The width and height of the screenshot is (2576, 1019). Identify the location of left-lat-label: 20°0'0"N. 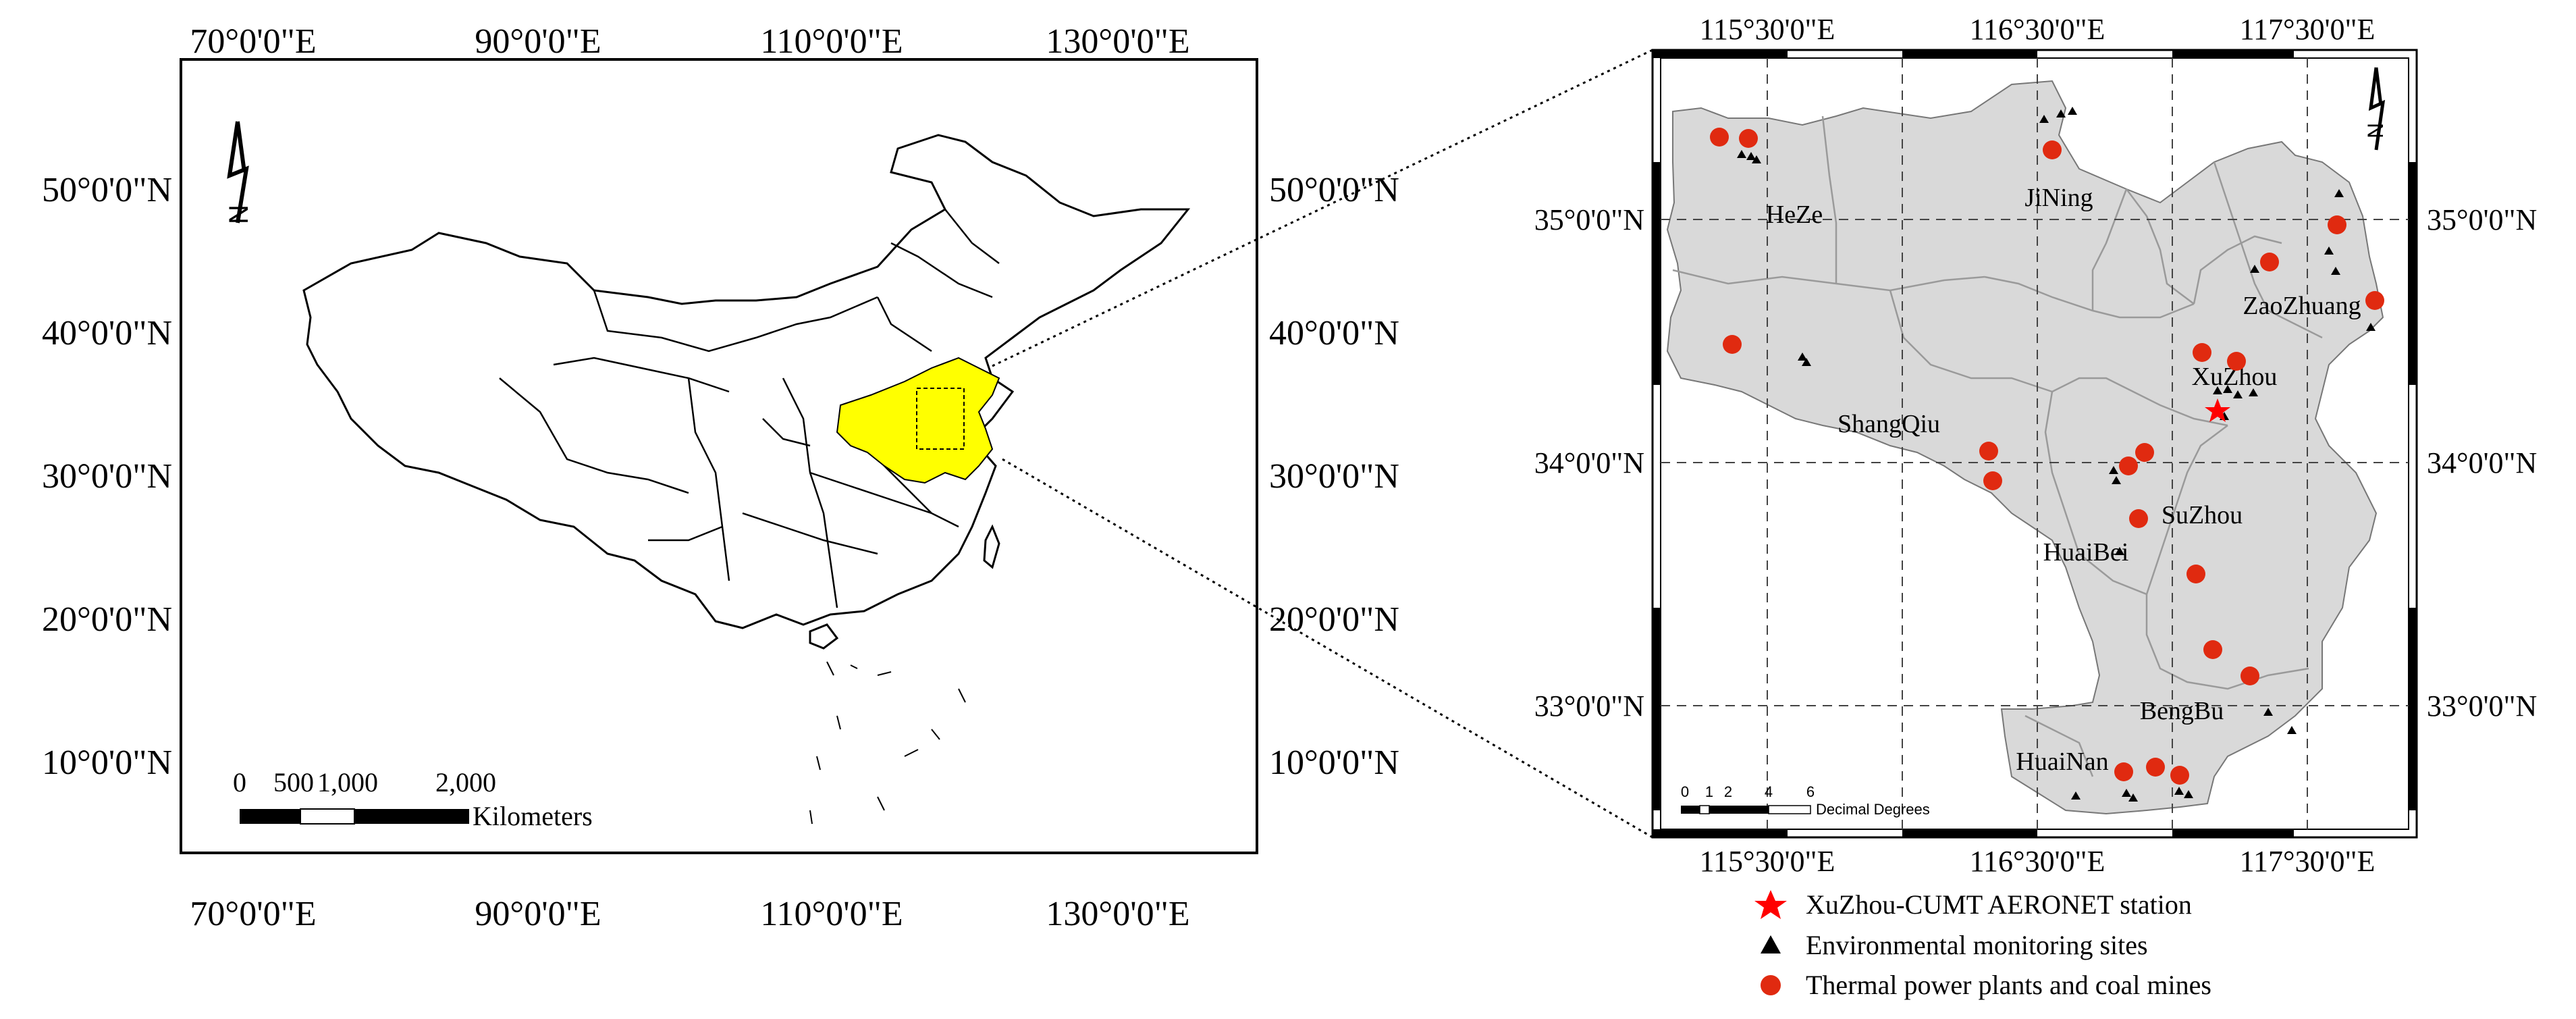
(107, 619).